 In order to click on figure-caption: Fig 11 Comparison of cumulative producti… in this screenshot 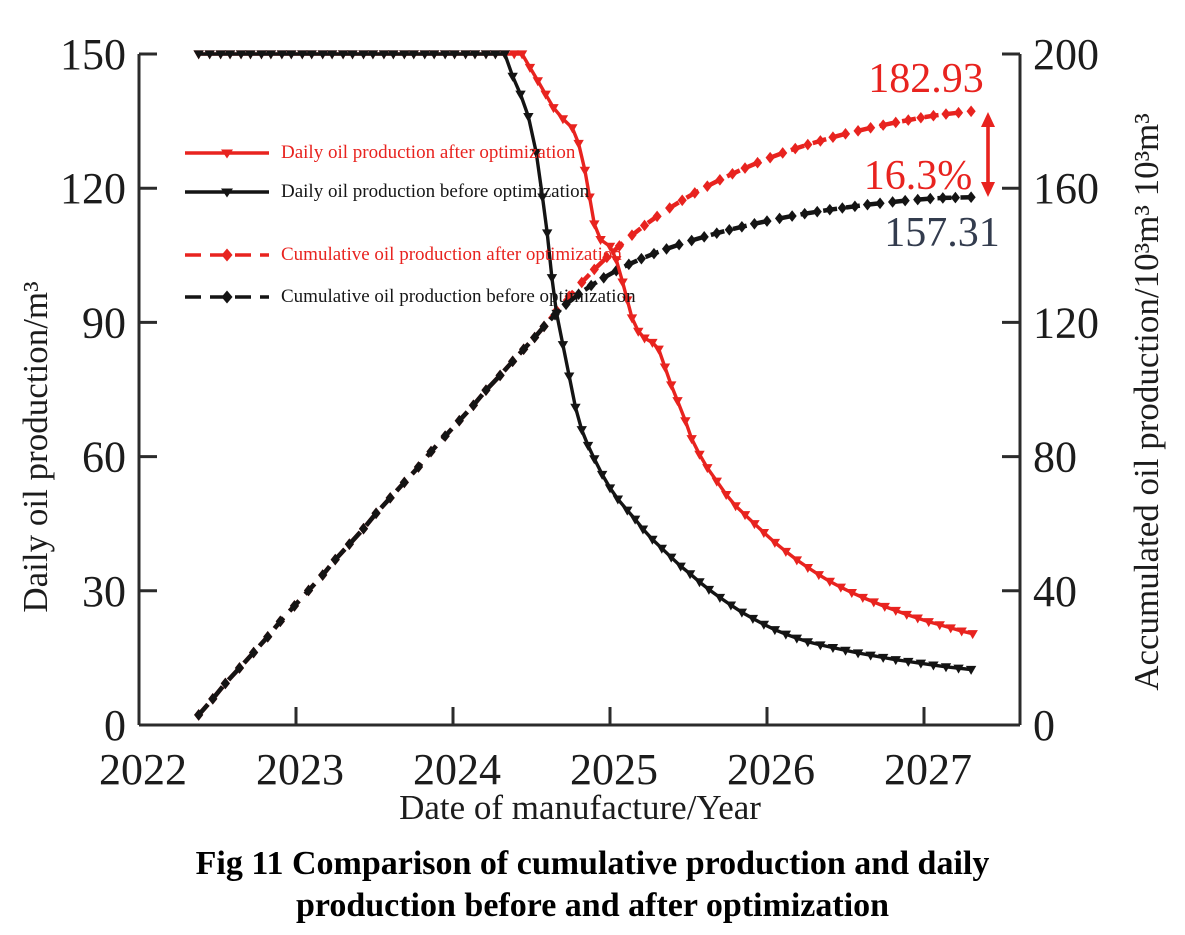, I will do `click(592, 885)`.